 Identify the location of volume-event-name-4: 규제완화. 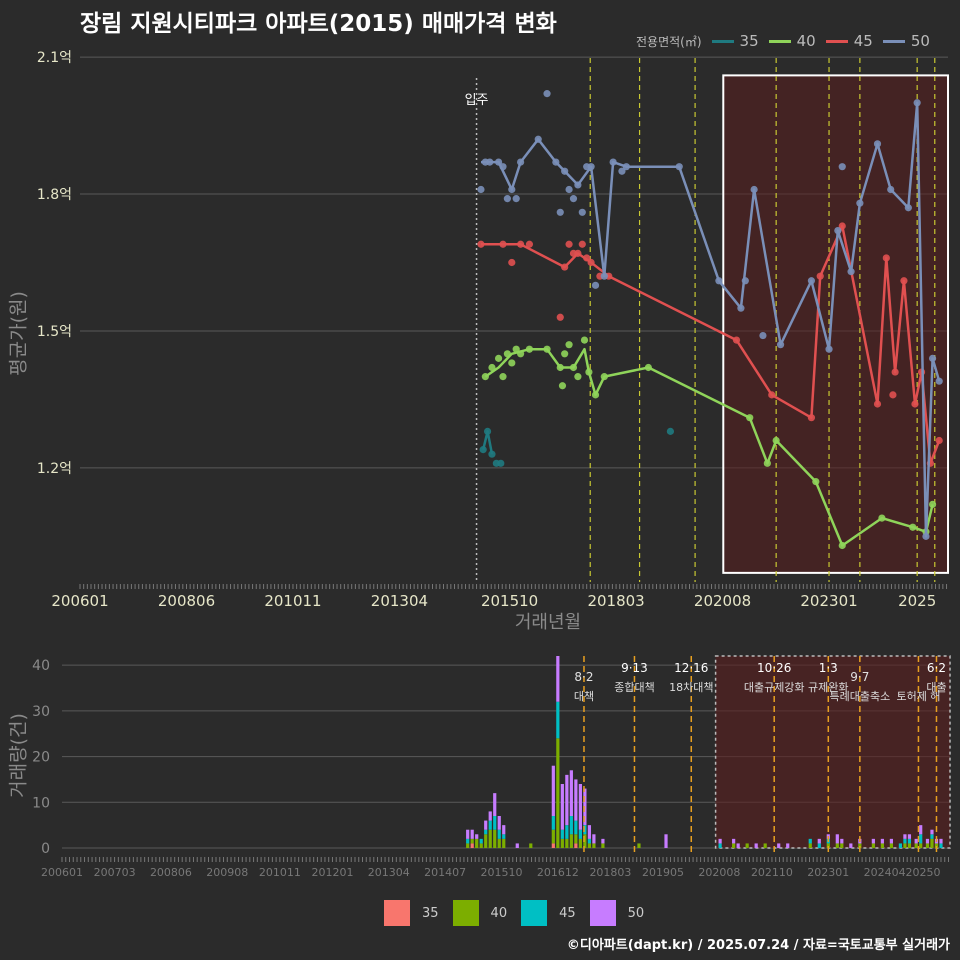
(828, 687).